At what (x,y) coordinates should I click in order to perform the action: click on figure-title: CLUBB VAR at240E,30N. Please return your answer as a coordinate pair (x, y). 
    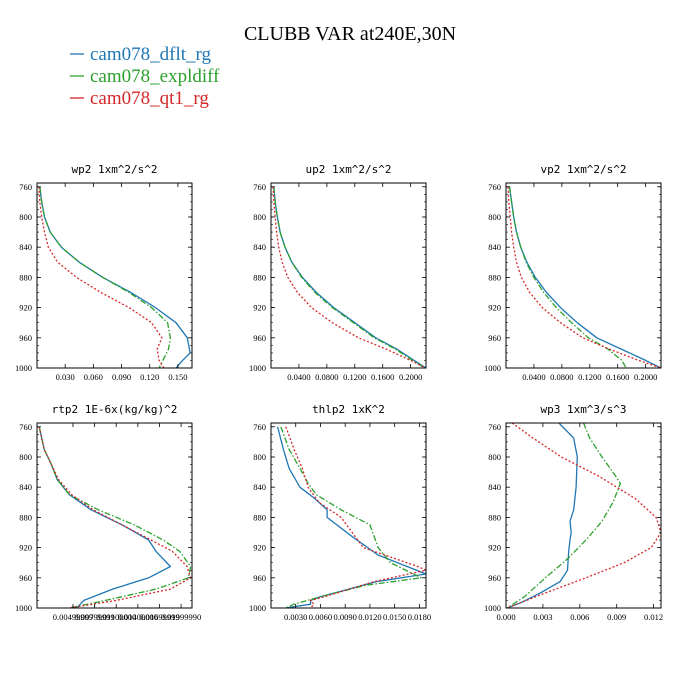
    Looking at the image, I should click on (350, 34).